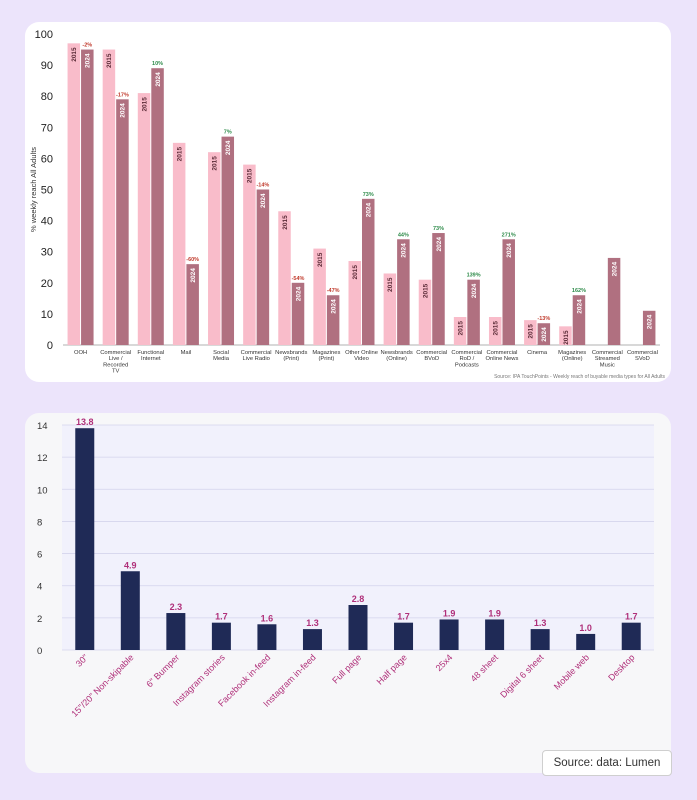 The image size is (697, 800). Describe the element at coordinates (537, 353) in the screenshot. I see `x-tick-label: Cinema` at that location.